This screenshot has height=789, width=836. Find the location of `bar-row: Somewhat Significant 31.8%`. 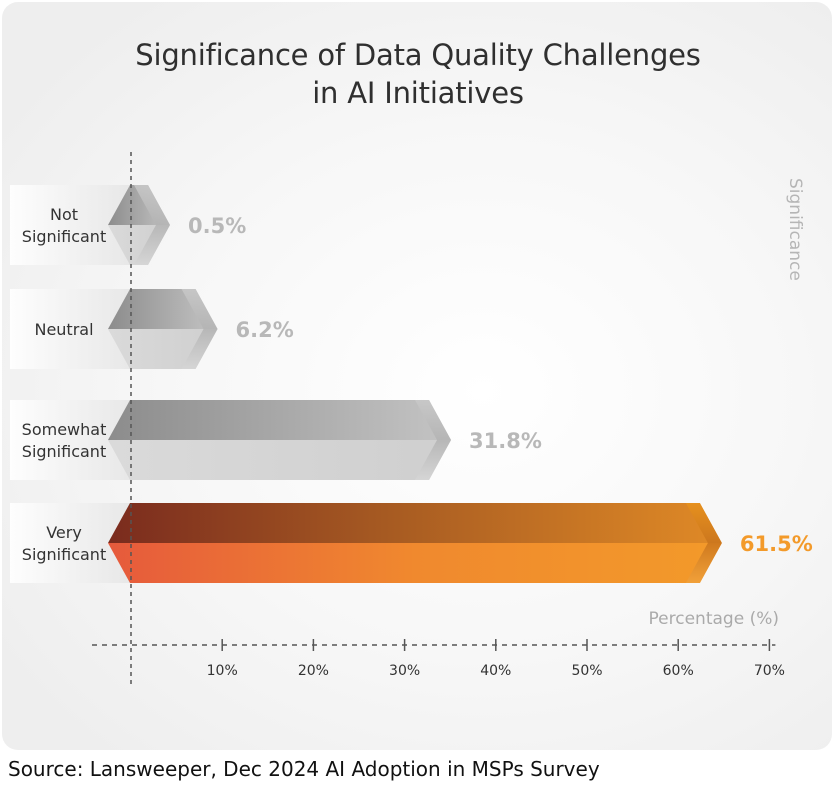

bar-row: Somewhat Significant 31.8% is located at coordinates (276, 440).